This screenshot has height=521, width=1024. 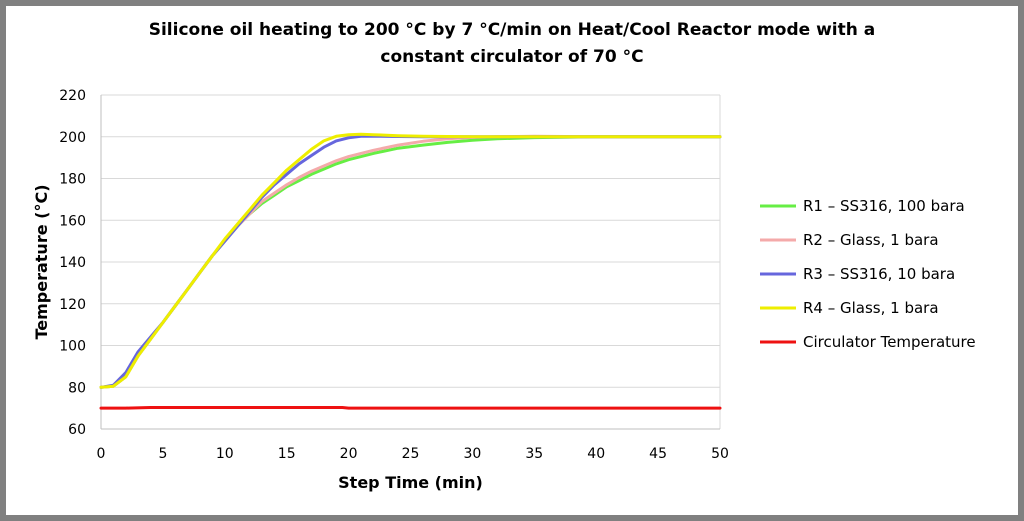 What do you see at coordinates (72, 305) in the screenshot?
I see `y-tick-label-120: 120` at bounding box center [72, 305].